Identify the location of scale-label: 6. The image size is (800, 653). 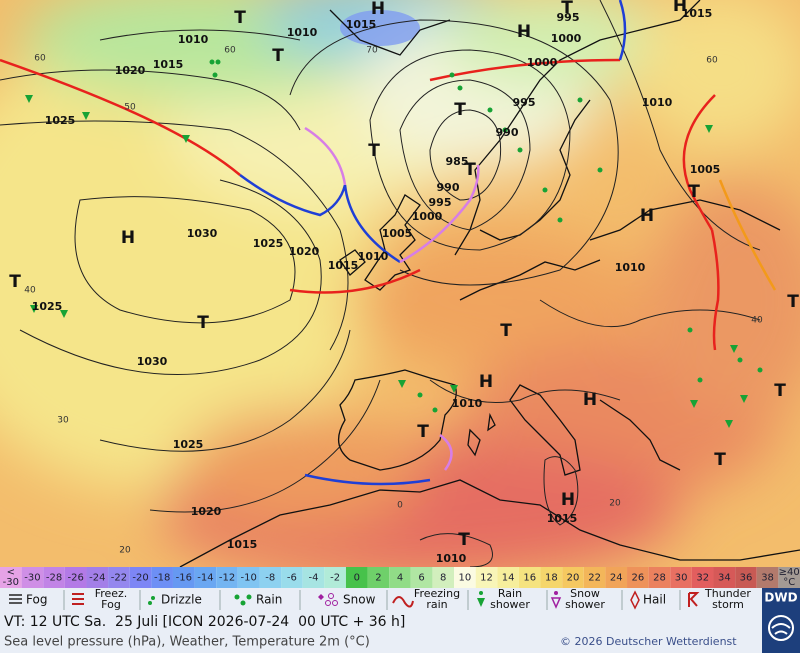
(421, 578).